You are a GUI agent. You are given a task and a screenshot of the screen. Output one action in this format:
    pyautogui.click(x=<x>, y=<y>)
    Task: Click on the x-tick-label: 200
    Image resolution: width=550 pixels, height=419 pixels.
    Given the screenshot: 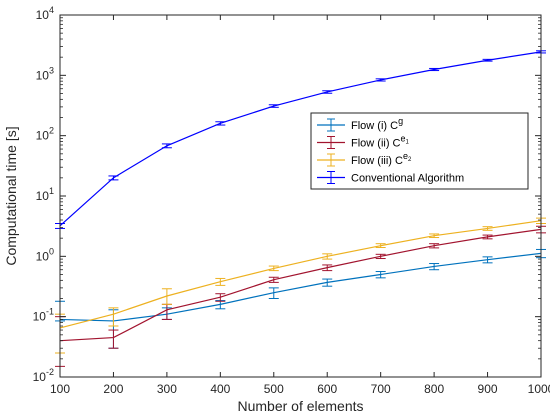 What is the action you would take?
    pyautogui.click(x=113, y=389)
    